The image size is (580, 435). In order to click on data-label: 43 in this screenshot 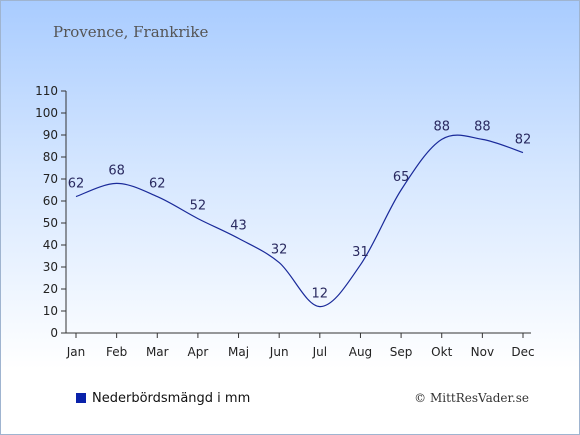, I will do `click(238, 225)`.